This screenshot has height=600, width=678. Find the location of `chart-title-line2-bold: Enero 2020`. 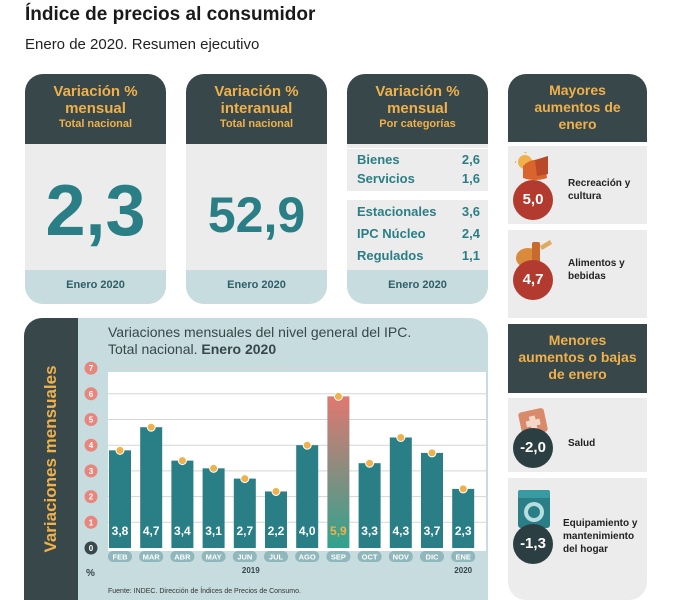

chart-title-line2-bold: Enero 2020 is located at coordinates (239, 349).